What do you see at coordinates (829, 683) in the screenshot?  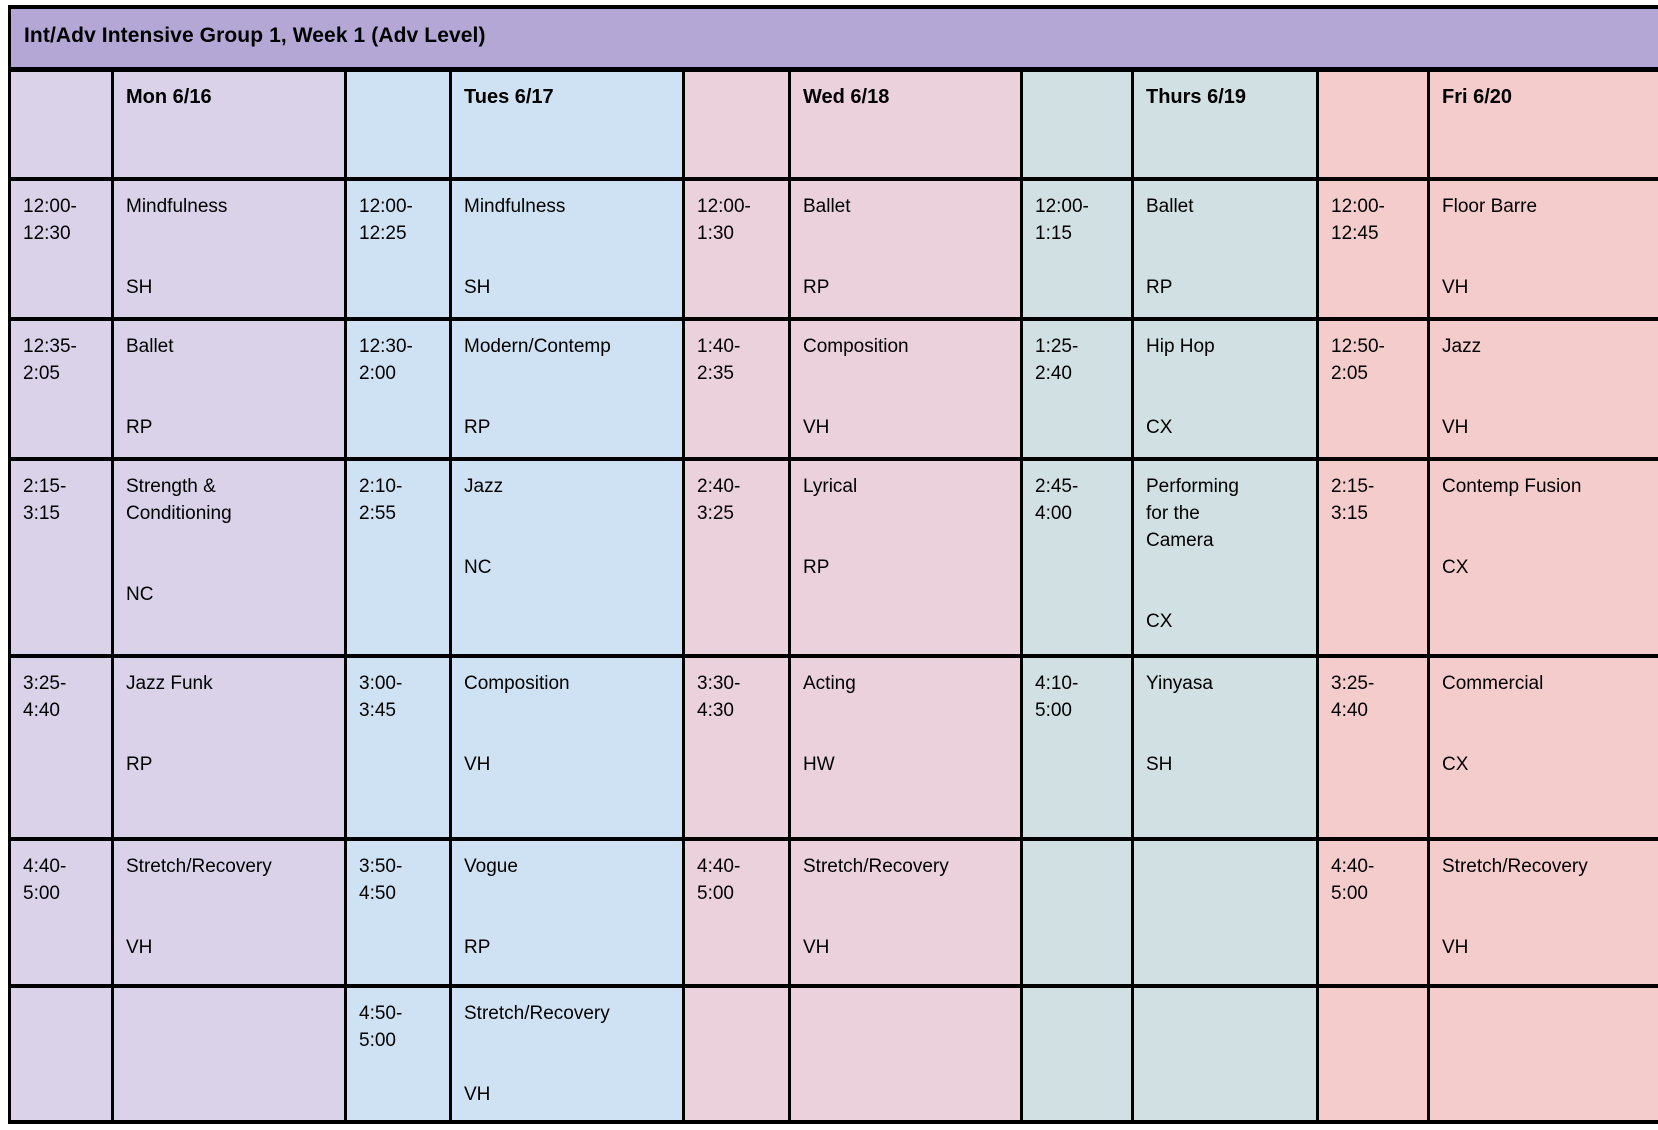 I see `class-name: Acting` at bounding box center [829, 683].